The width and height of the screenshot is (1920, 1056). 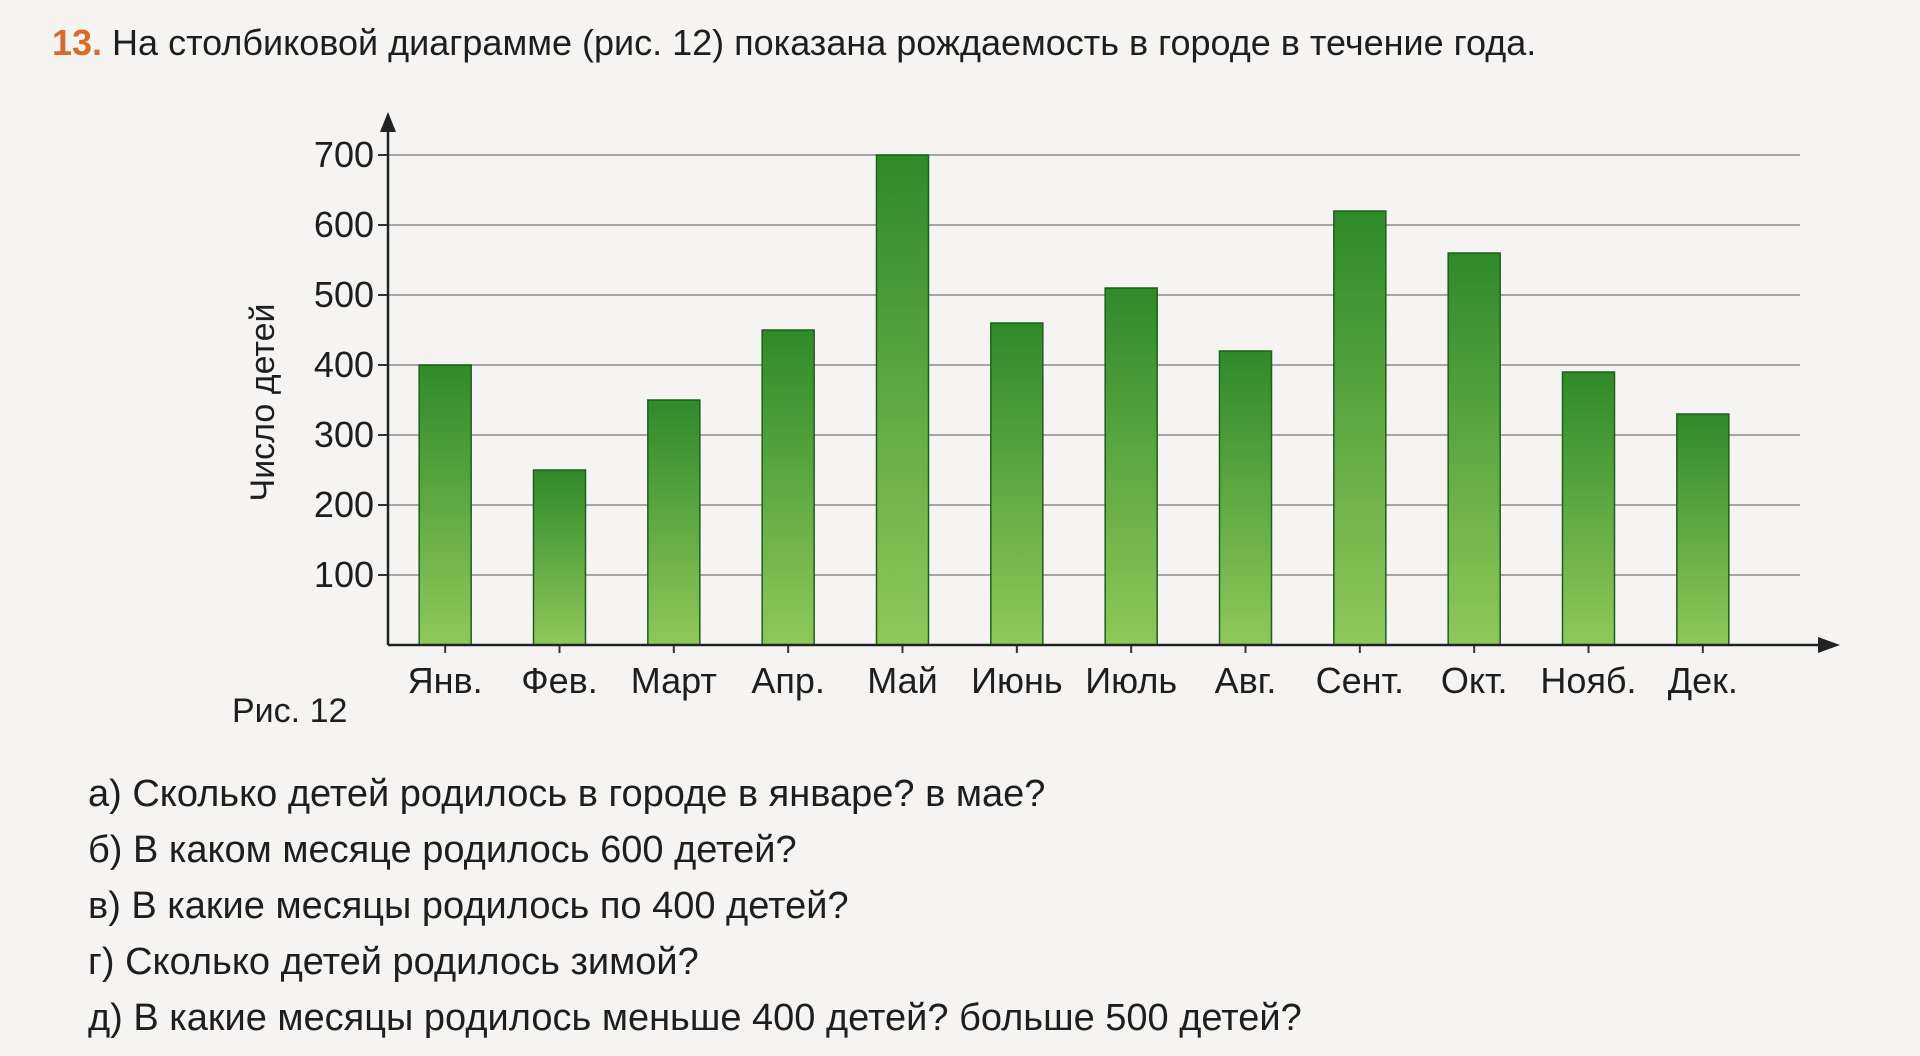 What do you see at coordinates (1474, 680) in the screenshot?
I see `x-tick-label: Окт.` at bounding box center [1474, 680].